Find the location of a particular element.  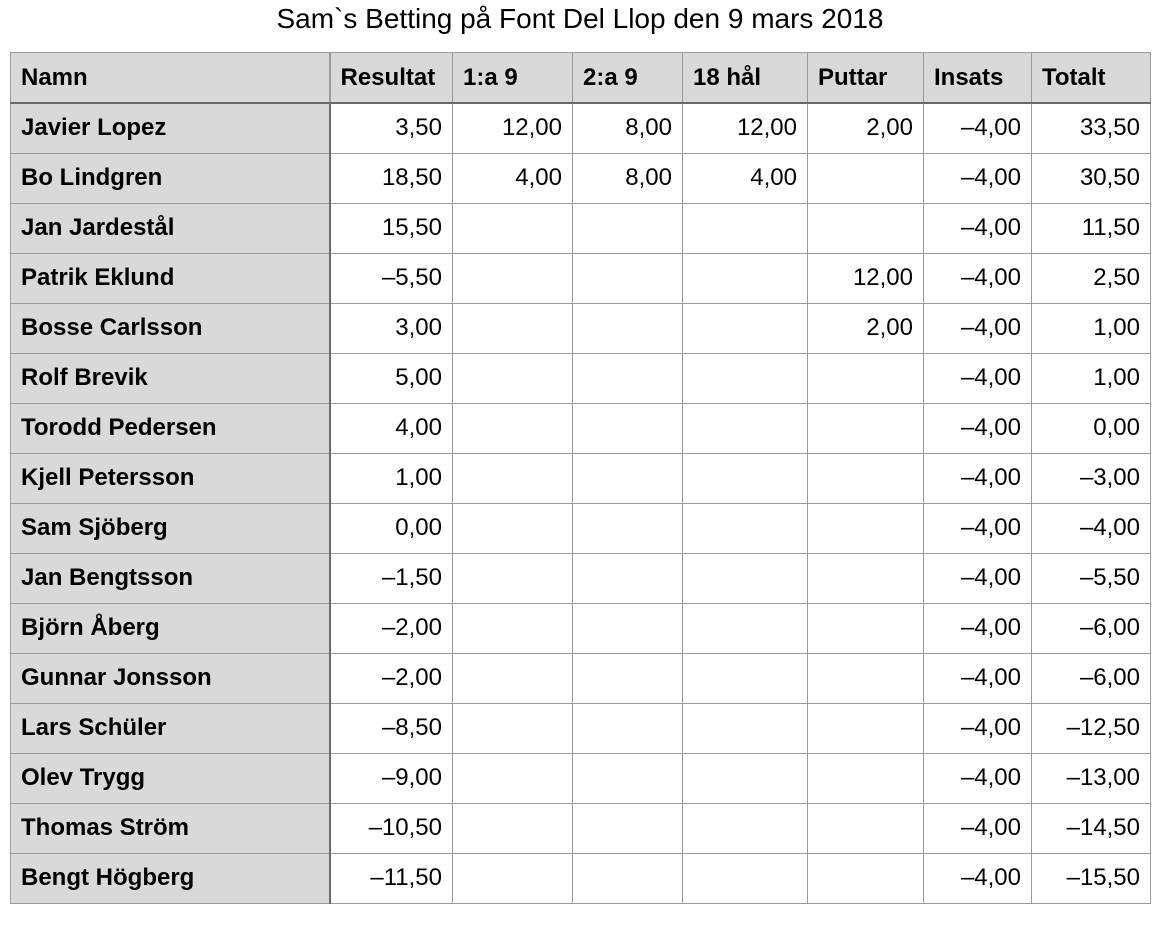

cell-resultat: –5,50 is located at coordinates (391, 278).